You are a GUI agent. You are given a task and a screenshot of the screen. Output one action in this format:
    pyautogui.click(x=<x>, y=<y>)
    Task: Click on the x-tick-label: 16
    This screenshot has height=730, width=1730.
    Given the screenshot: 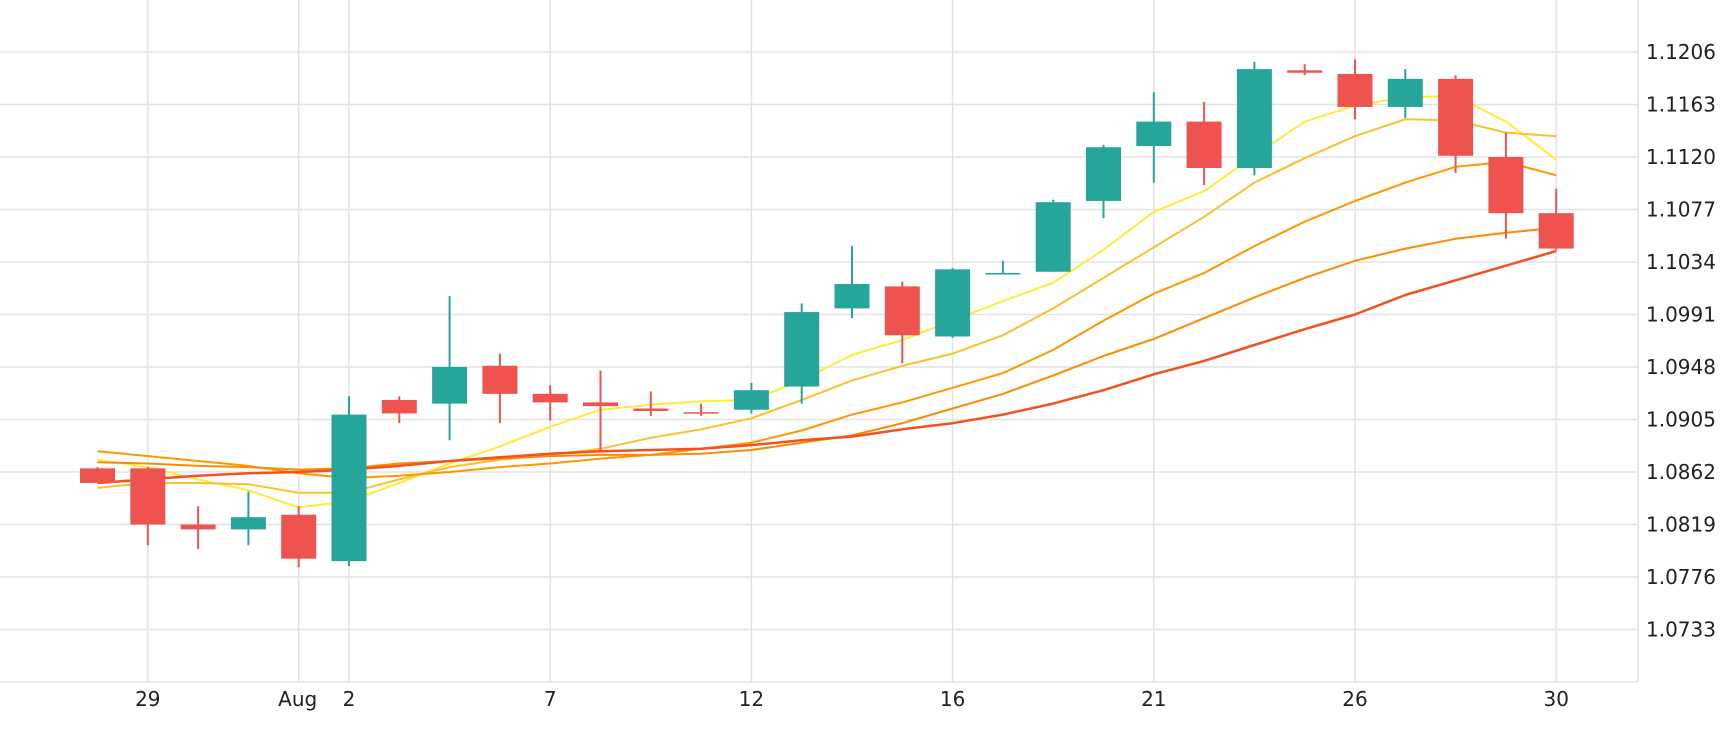 What is the action you would take?
    pyautogui.click(x=952, y=699)
    